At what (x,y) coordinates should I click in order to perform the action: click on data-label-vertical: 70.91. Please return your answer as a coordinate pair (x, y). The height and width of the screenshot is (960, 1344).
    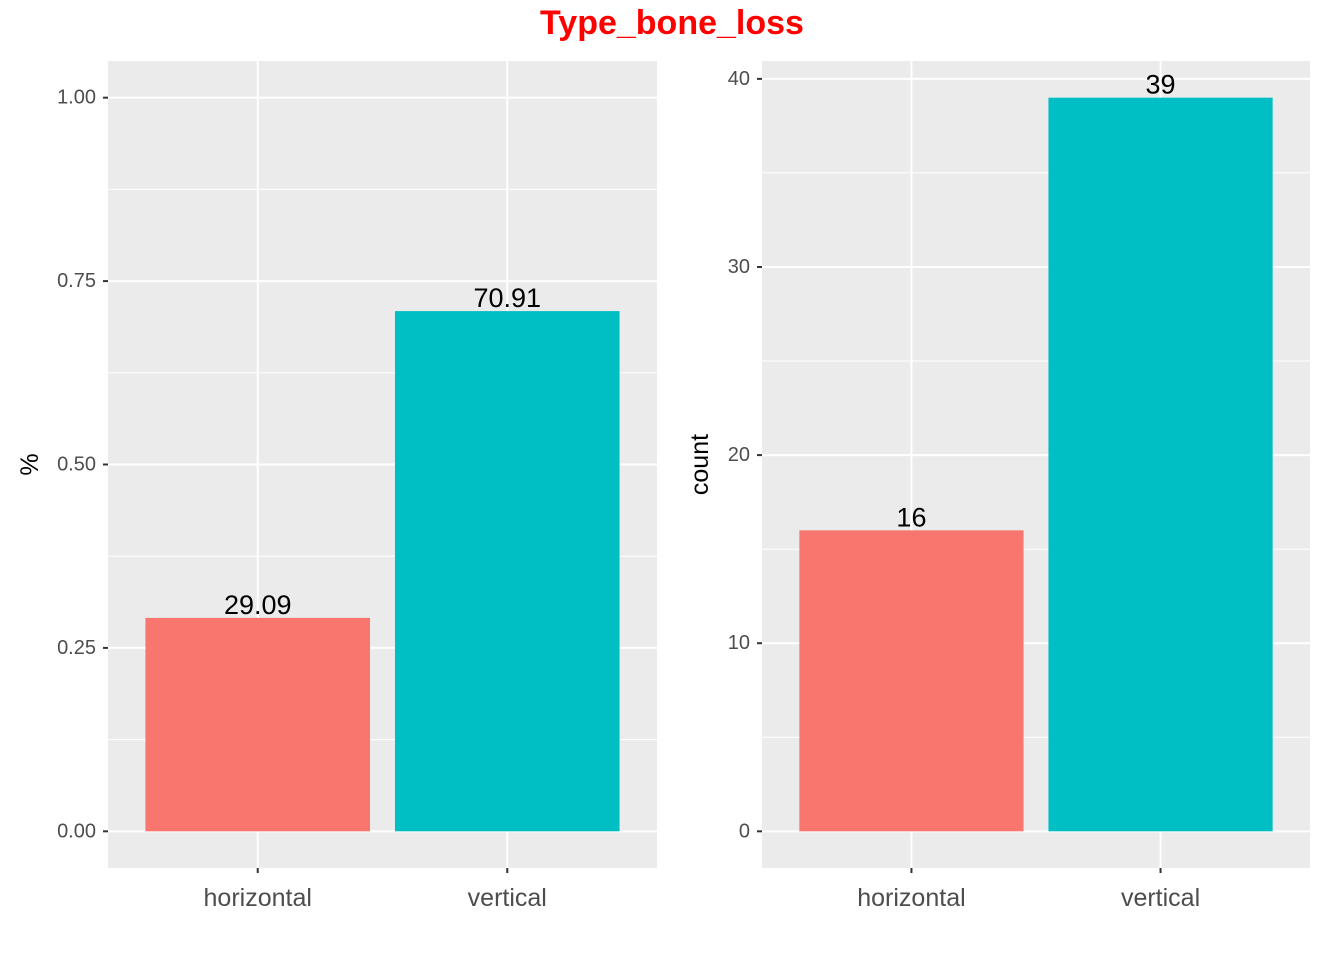
    Looking at the image, I should click on (507, 298).